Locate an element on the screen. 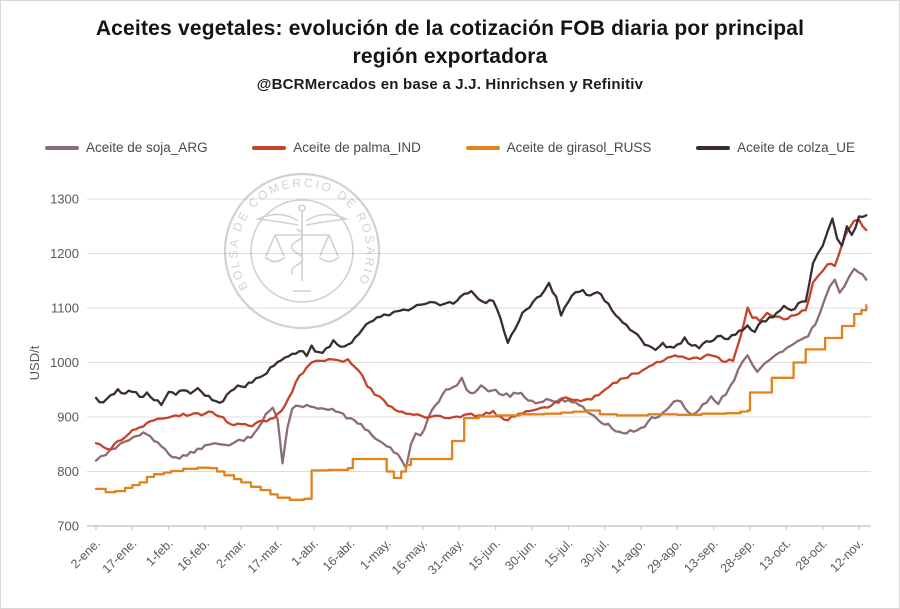  x-tick-label: 12-nov. is located at coordinates (846, 555).